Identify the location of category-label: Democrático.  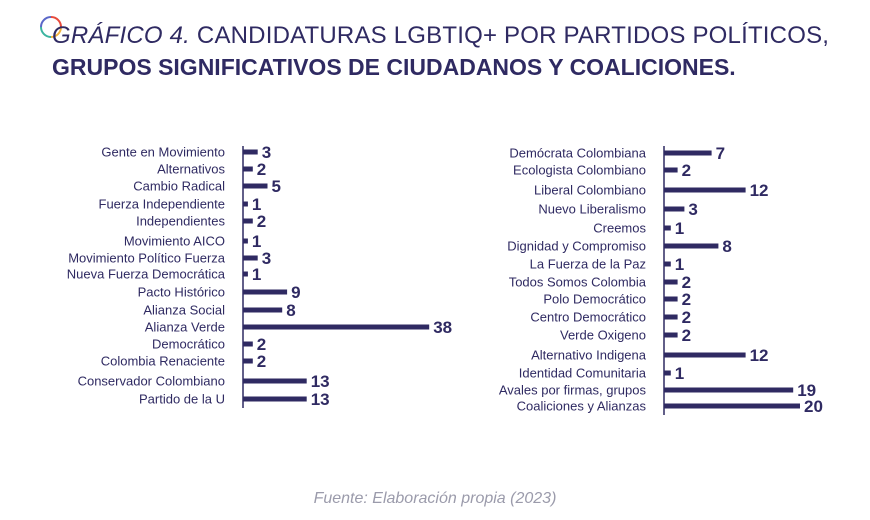
(188, 344).